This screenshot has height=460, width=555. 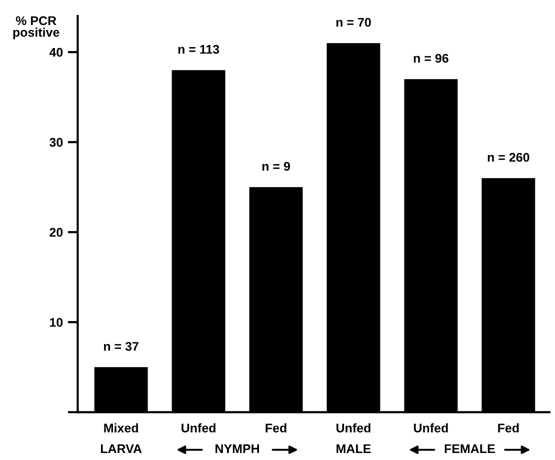 What do you see at coordinates (36, 28) in the screenshot?
I see `y-axis-title: % PCR positive` at bounding box center [36, 28].